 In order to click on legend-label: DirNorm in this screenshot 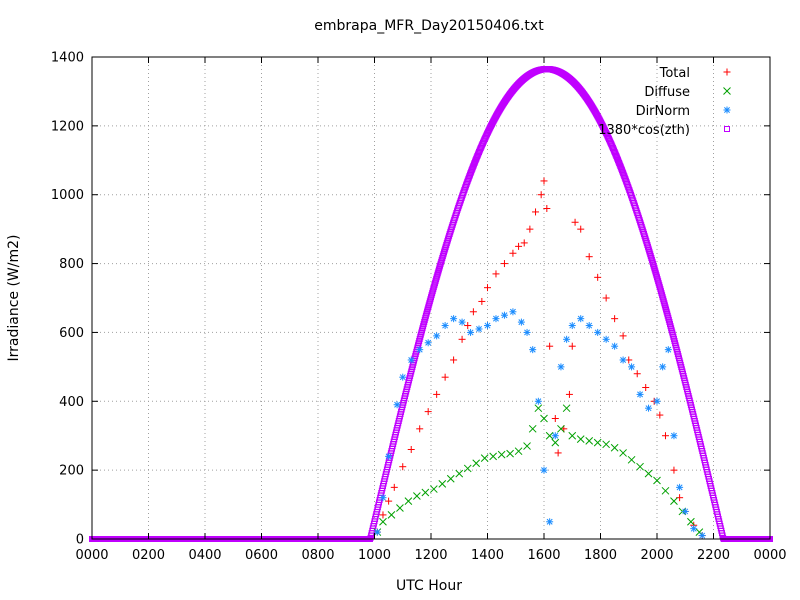, I will do `click(663, 111)`.